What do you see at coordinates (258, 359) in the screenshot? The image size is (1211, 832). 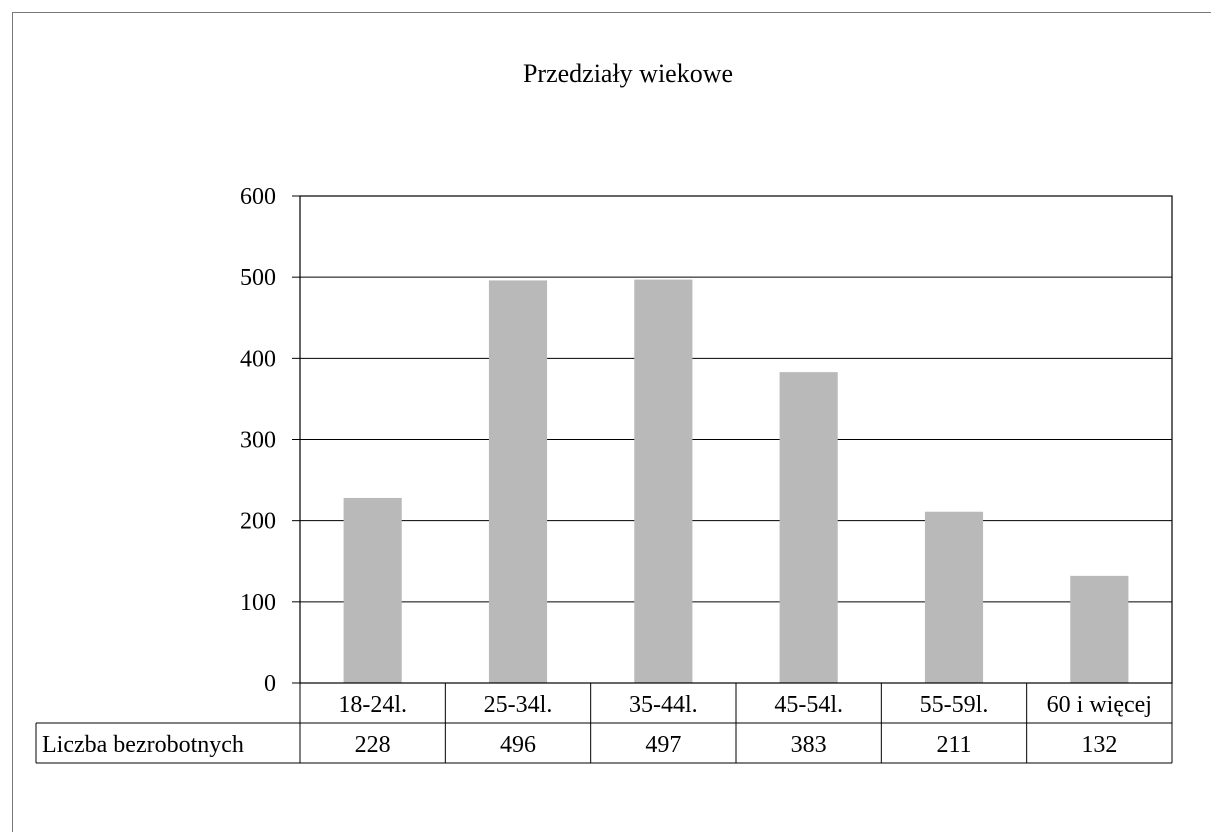 I see `y-tick-label: 400` at bounding box center [258, 359].